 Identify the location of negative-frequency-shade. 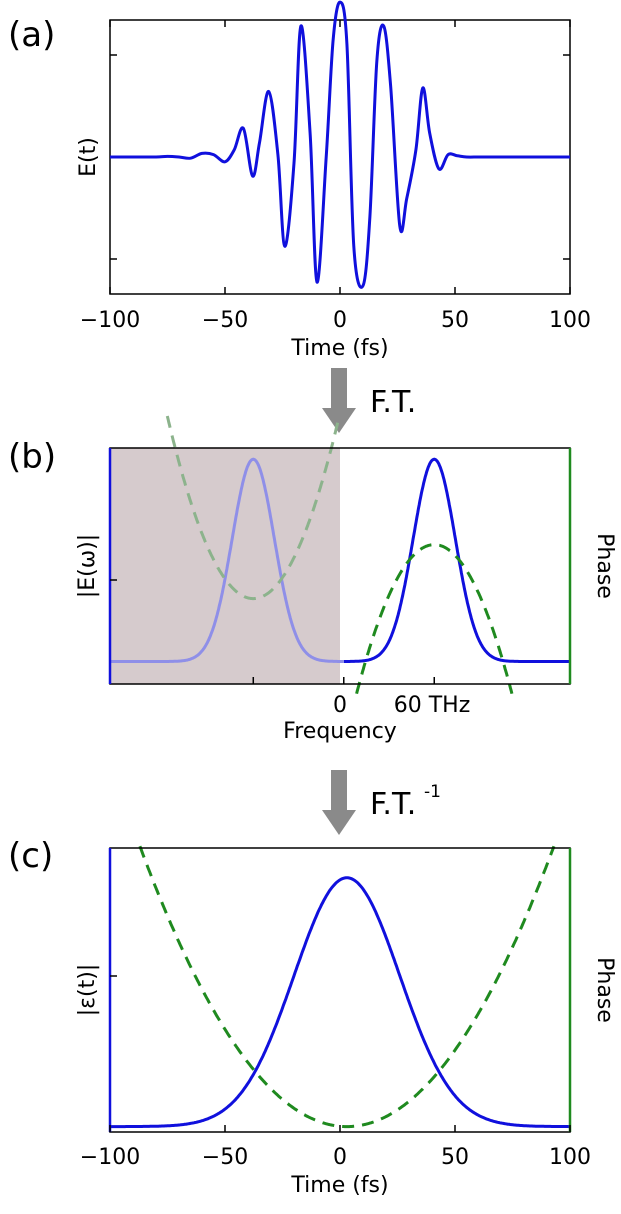
(225, 566).